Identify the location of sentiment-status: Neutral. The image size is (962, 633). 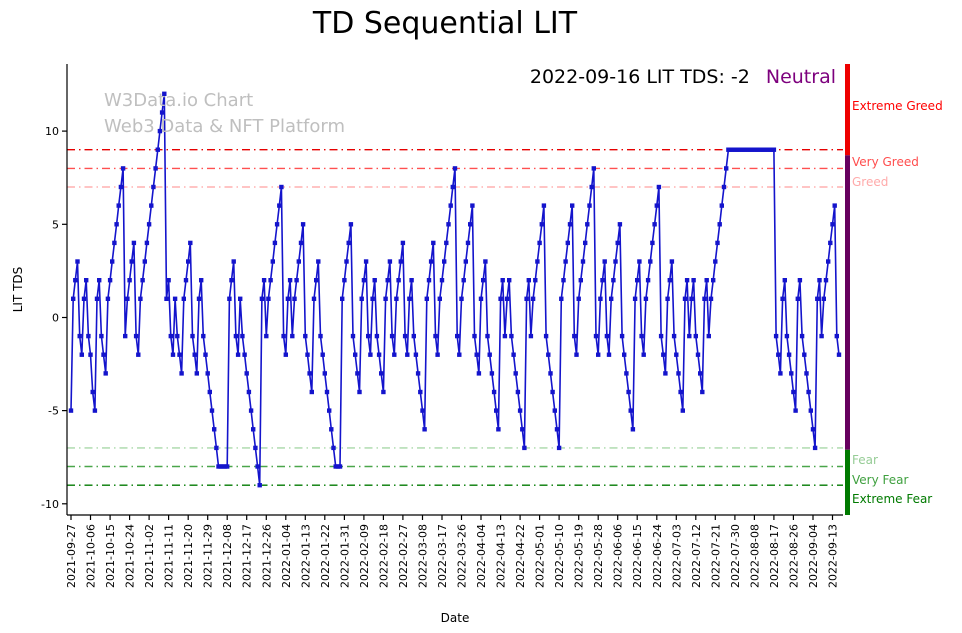
(800, 77).